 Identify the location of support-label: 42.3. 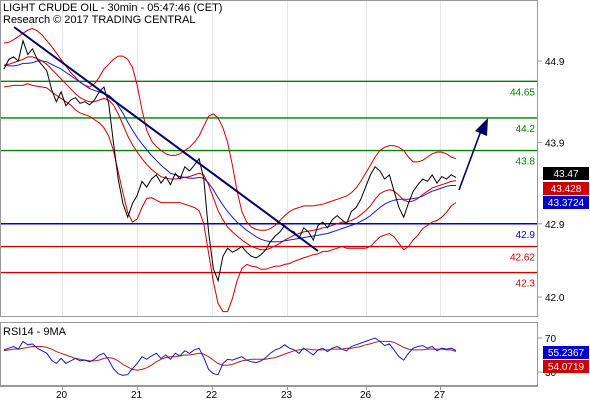
(526, 284).